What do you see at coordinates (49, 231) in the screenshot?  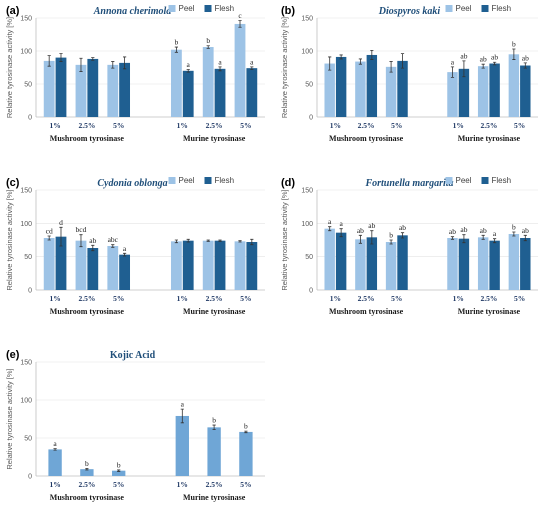 I see `significance-label: cd` at bounding box center [49, 231].